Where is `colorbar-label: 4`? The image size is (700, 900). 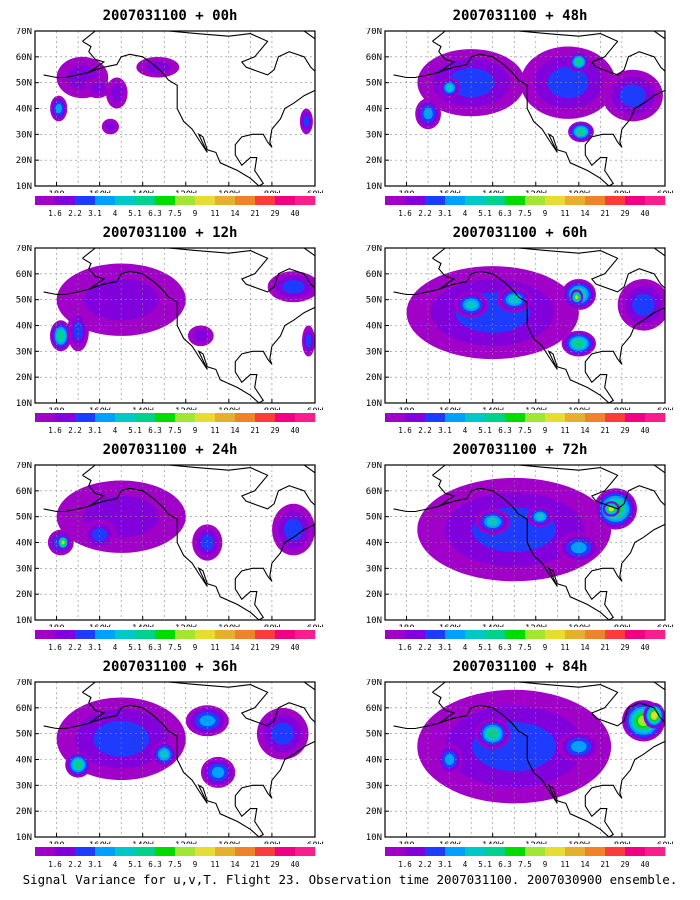
colorbar-label: 4 is located at coordinates (115, 213).